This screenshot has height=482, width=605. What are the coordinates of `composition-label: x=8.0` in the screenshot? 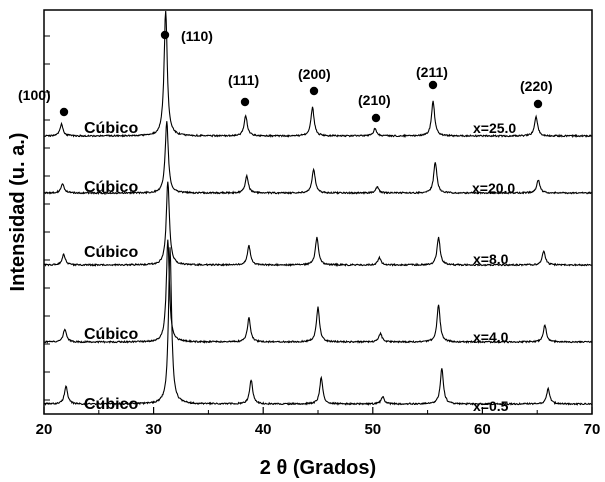 It's located at (491, 259).